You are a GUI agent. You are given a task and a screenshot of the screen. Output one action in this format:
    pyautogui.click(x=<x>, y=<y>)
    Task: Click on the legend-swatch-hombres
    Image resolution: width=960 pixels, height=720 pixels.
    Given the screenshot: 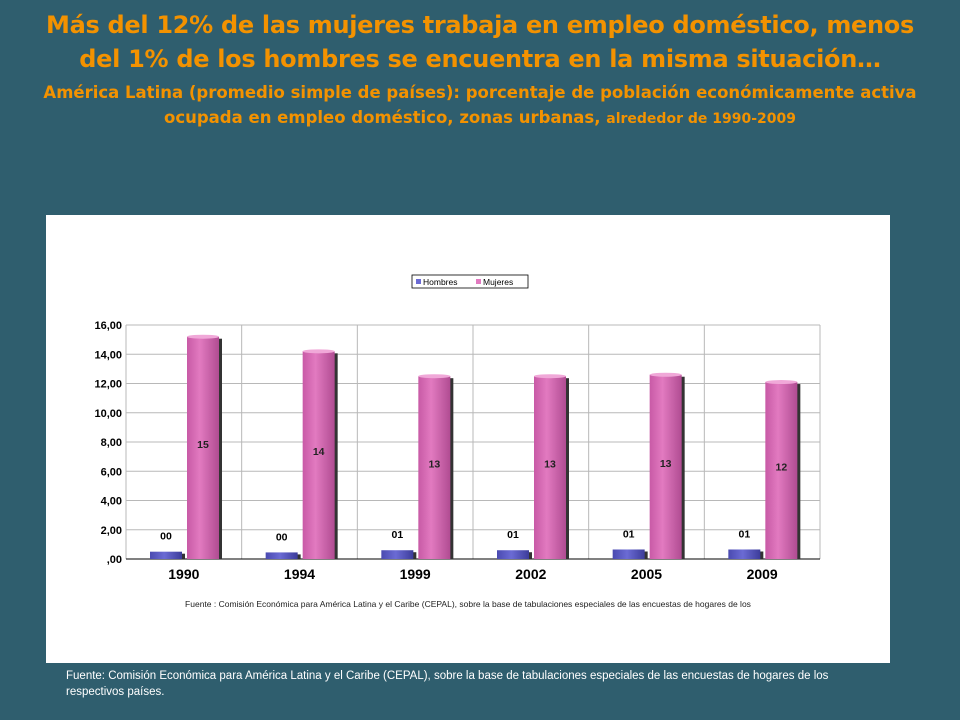 What is the action you would take?
    pyautogui.click(x=418, y=281)
    